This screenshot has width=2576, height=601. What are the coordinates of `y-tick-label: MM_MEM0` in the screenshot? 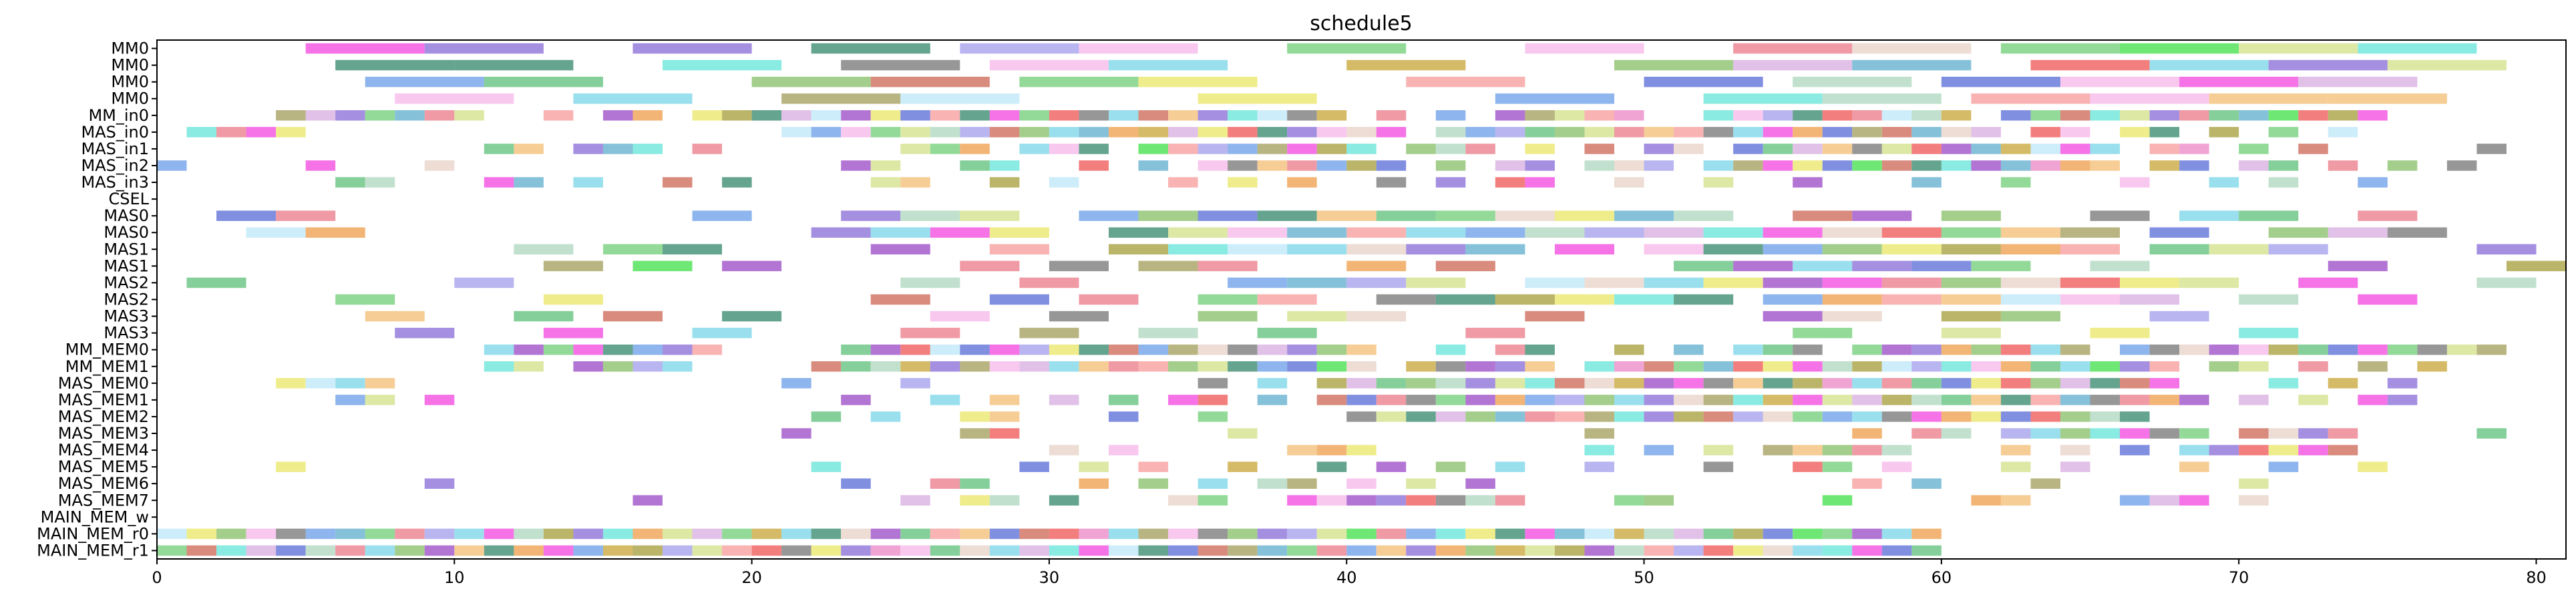 It's located at (107, 350).